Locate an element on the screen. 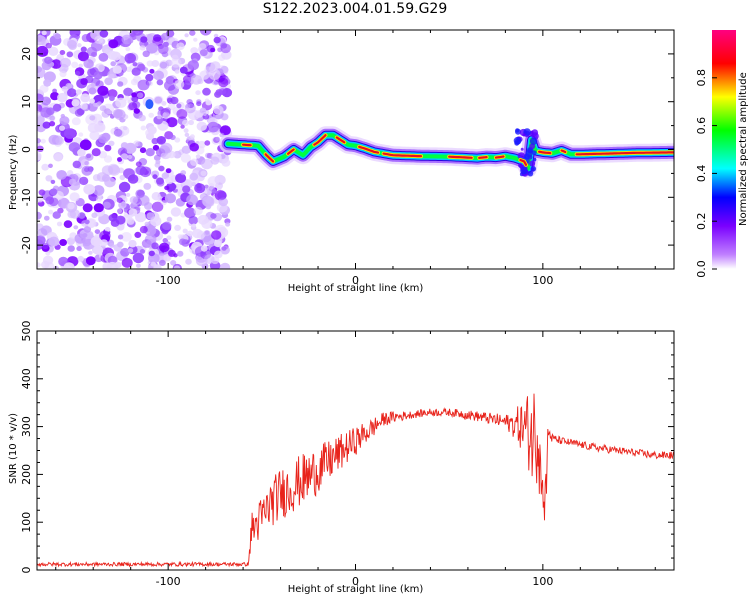 Image resolution: width=750 pixels, height=600 pixels. colorbar-axes: 0.0 0.2 0.4 0.6 0.8 is located at coordinates (706, 173).